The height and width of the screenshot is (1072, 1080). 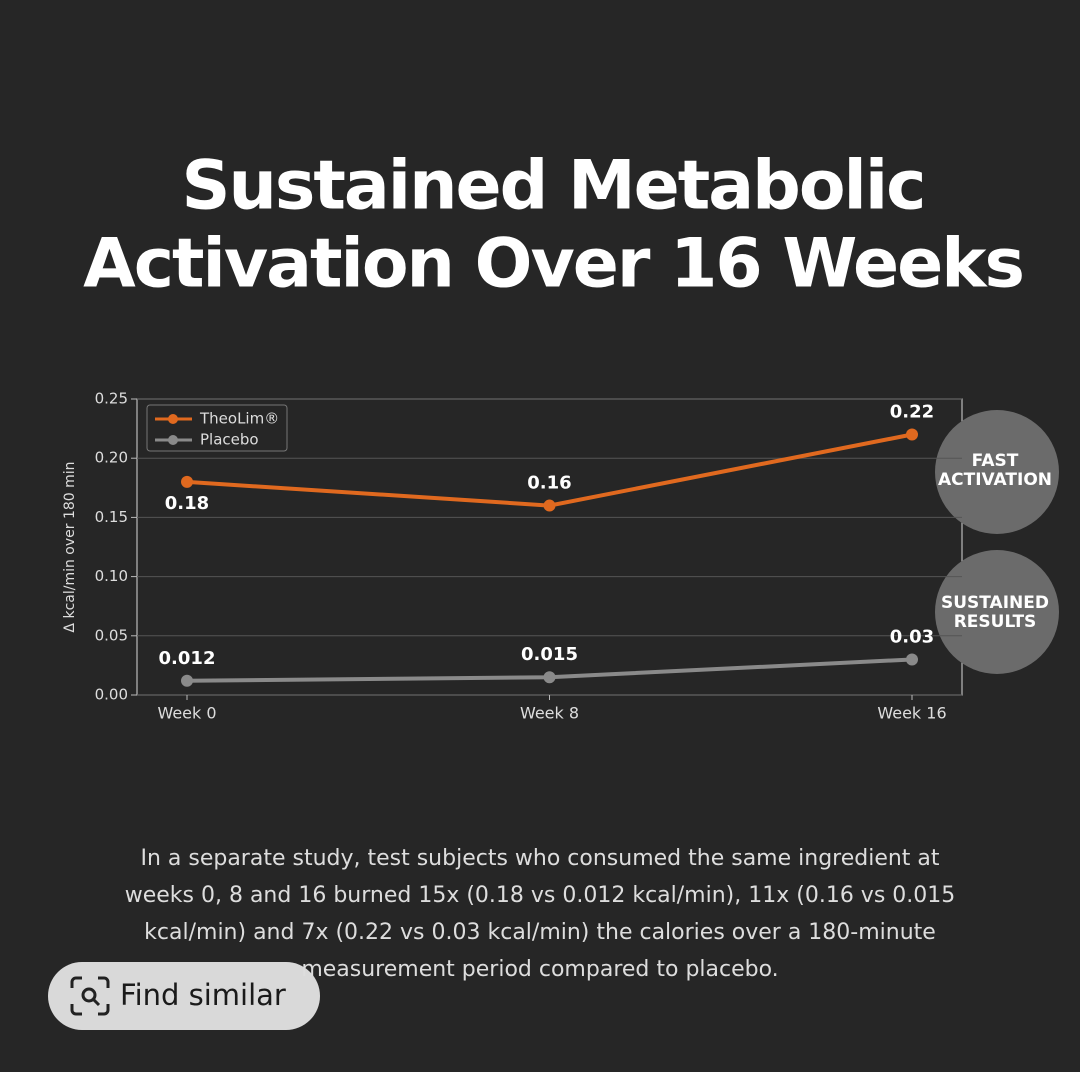 I want to click on badge-label: RESULTS, so click(x=995, y=622).